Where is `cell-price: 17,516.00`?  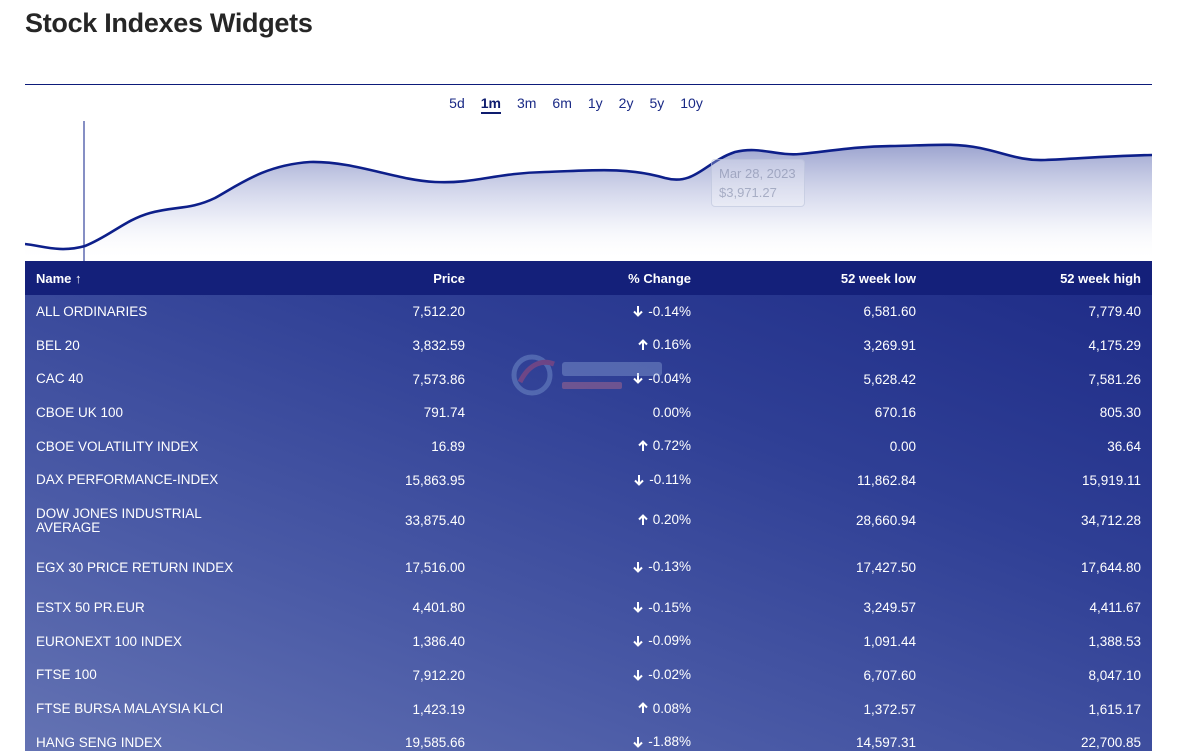
cell-price: 17,516.00 is located at coordinates (434, 568).